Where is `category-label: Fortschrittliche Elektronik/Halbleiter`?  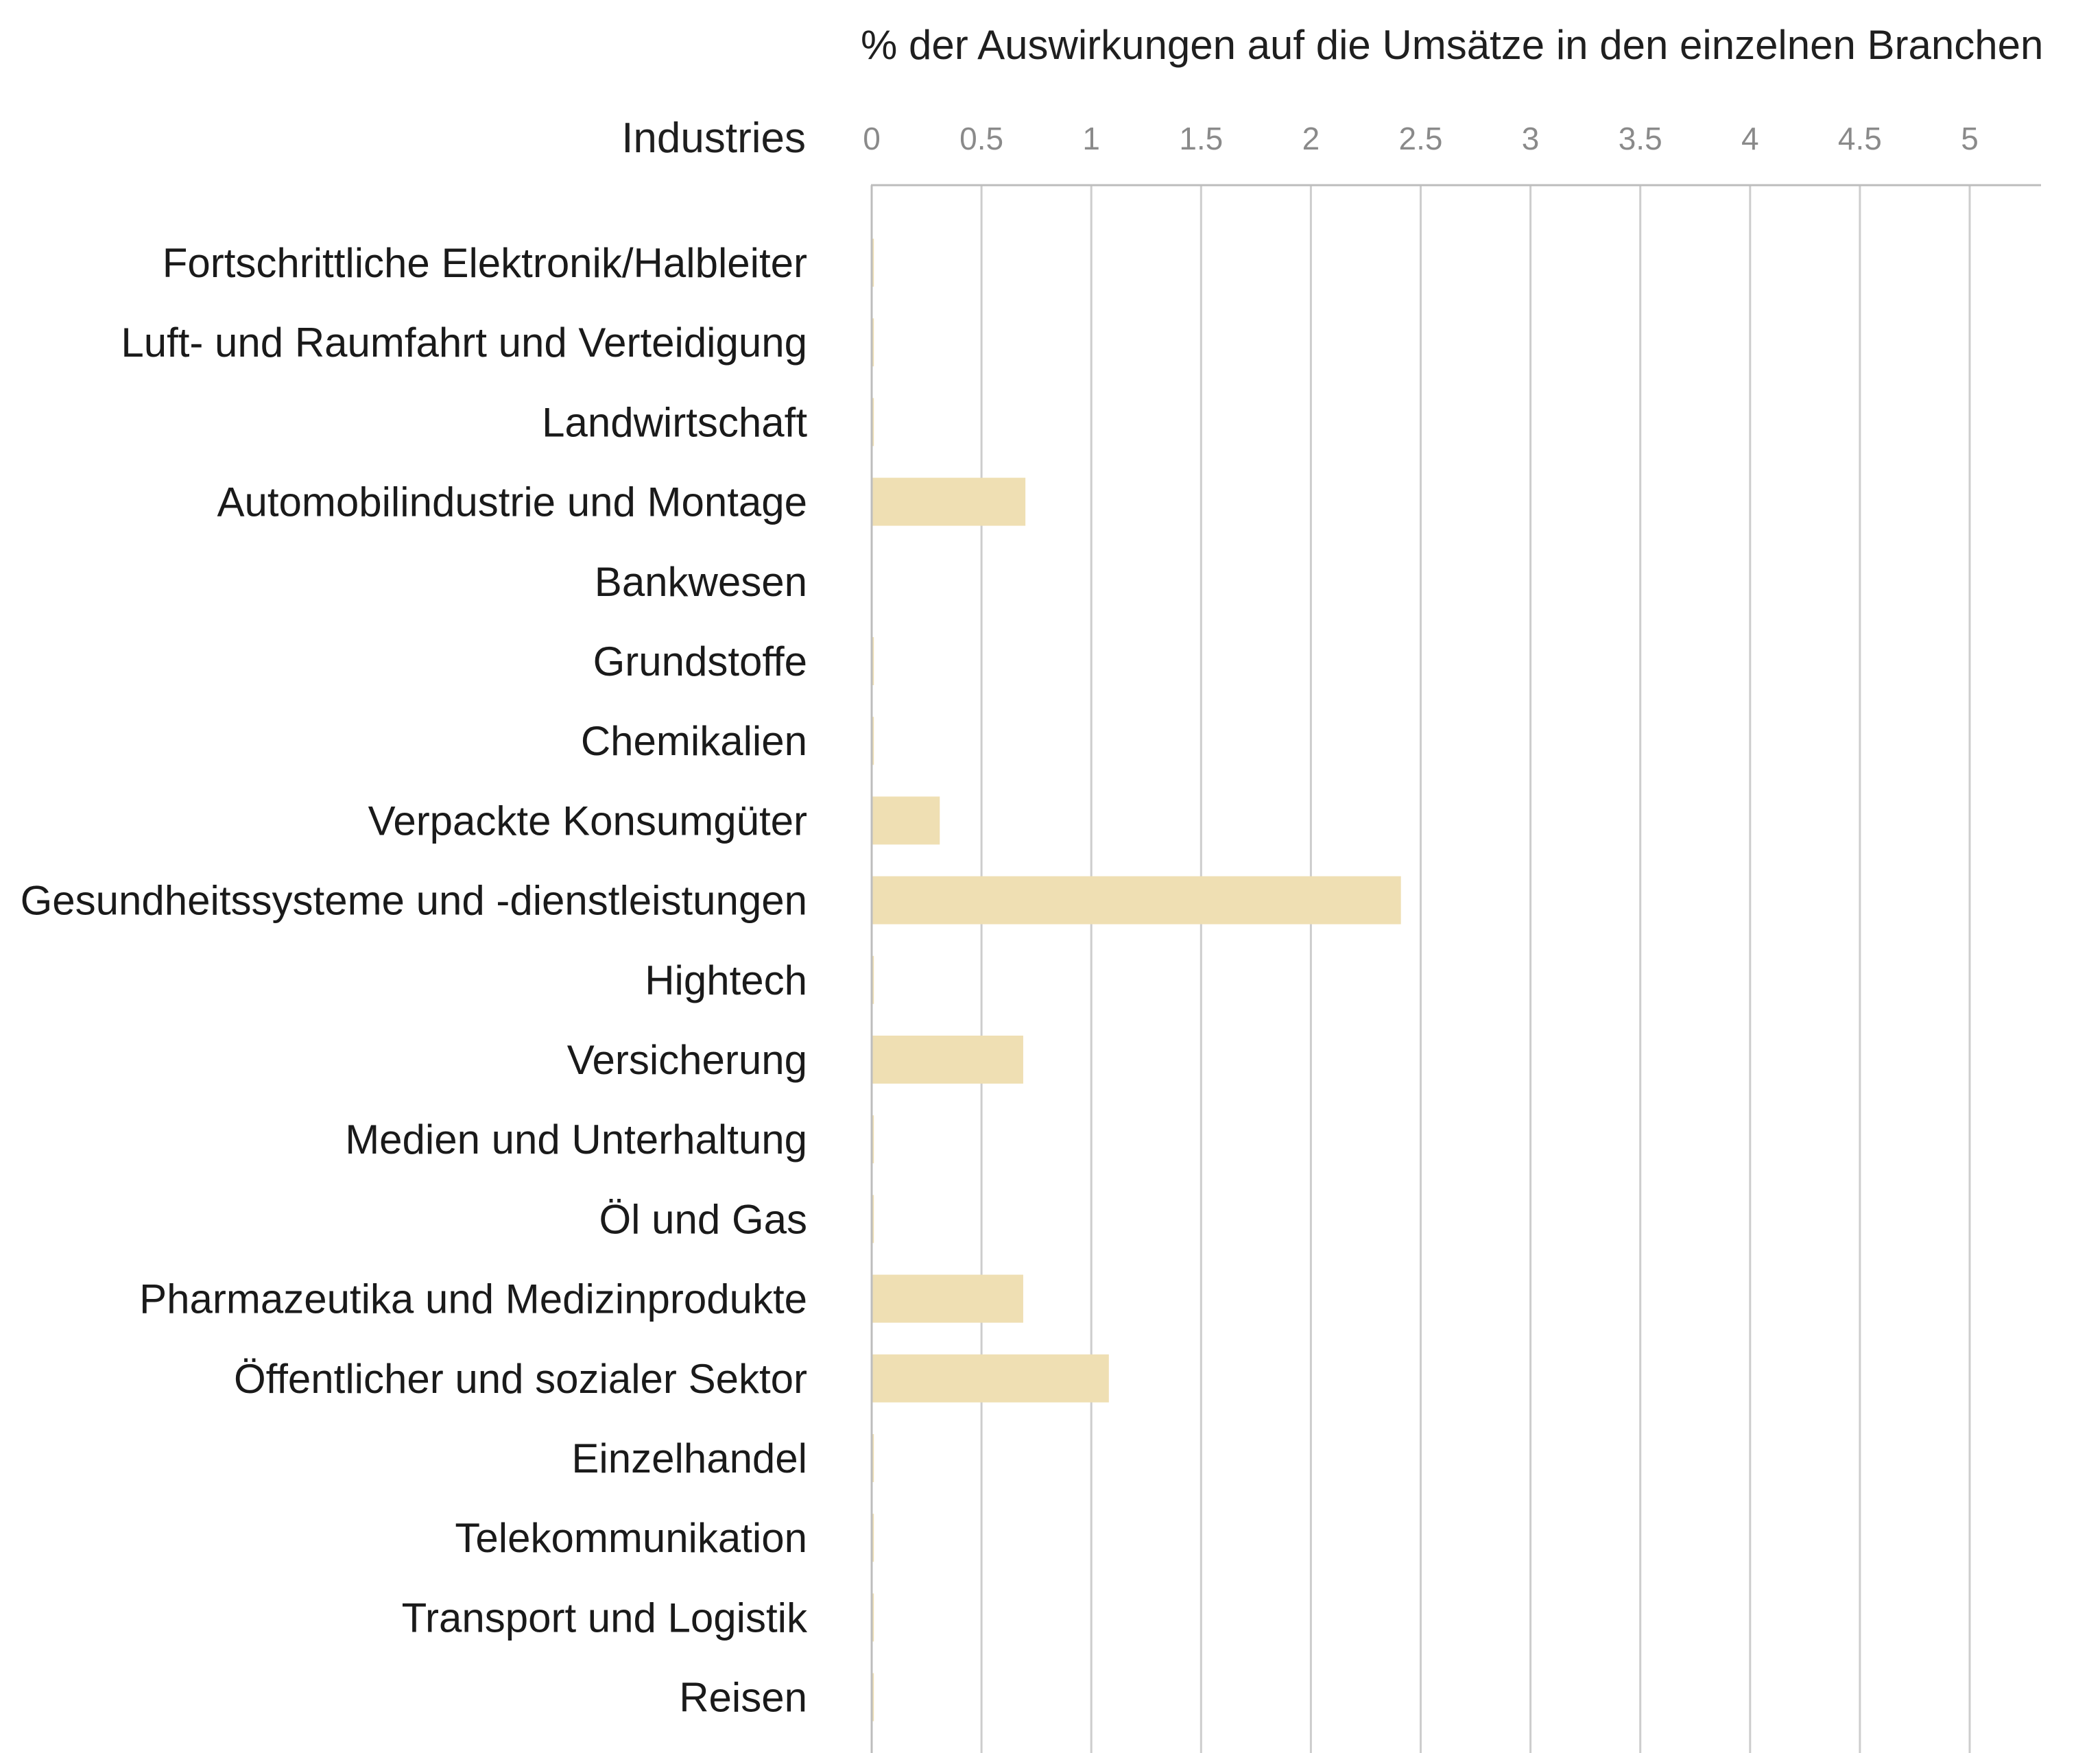 category-label: Fortschrittliche Elektronik/Halbleiter is located at coordinates (485, 263).